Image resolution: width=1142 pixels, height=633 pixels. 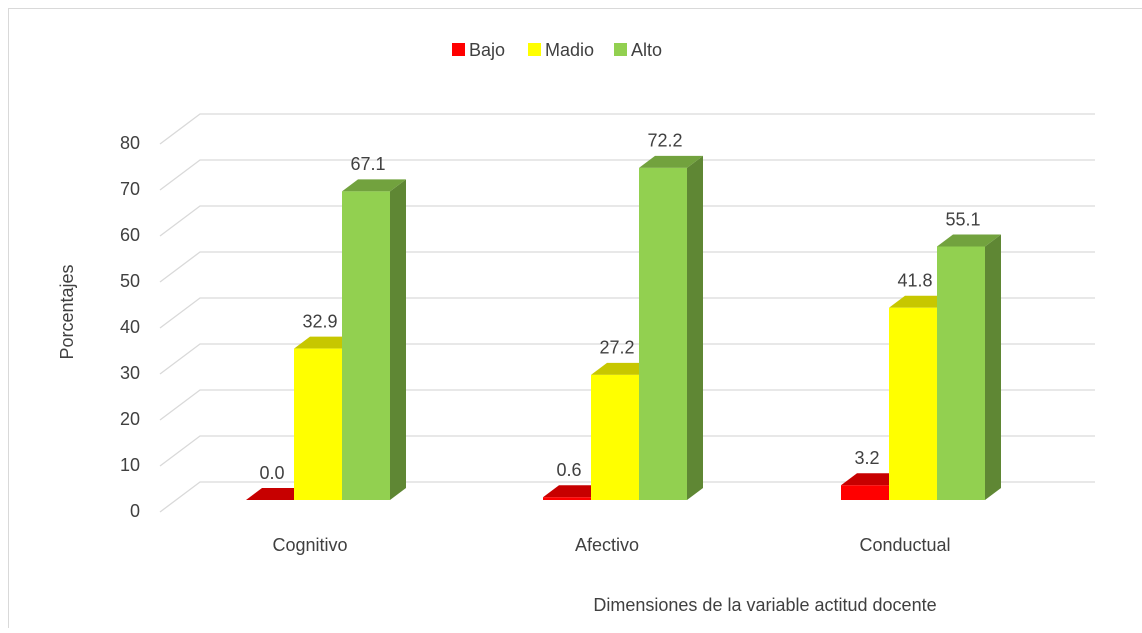 What do you see at coordinates (904, 545) in the screenshot?
I see `x-tick-label: Conductual` at bounding box center [904, 545].